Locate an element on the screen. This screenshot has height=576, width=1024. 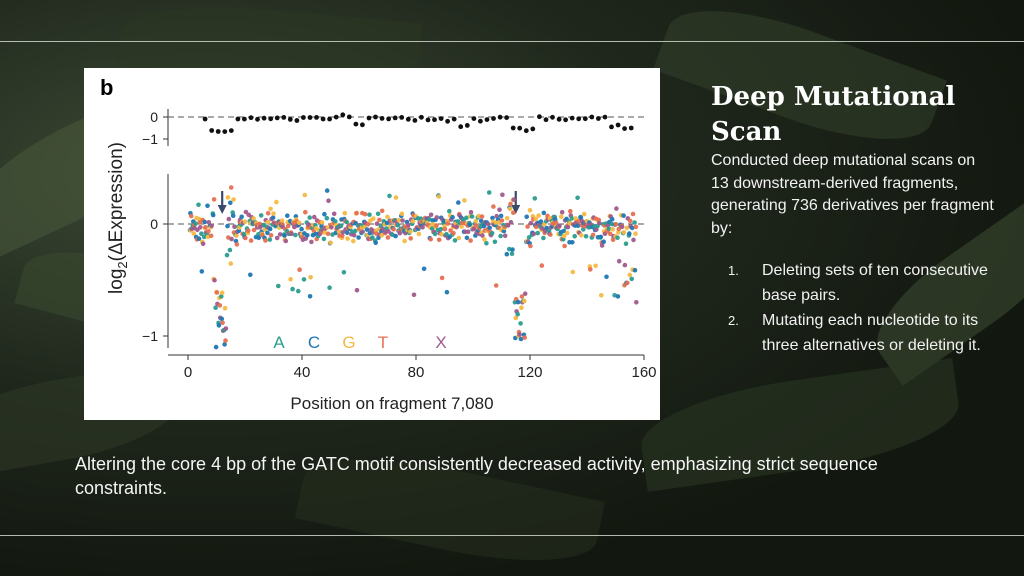
step-number: 1. is located at coordinates (733, 270).